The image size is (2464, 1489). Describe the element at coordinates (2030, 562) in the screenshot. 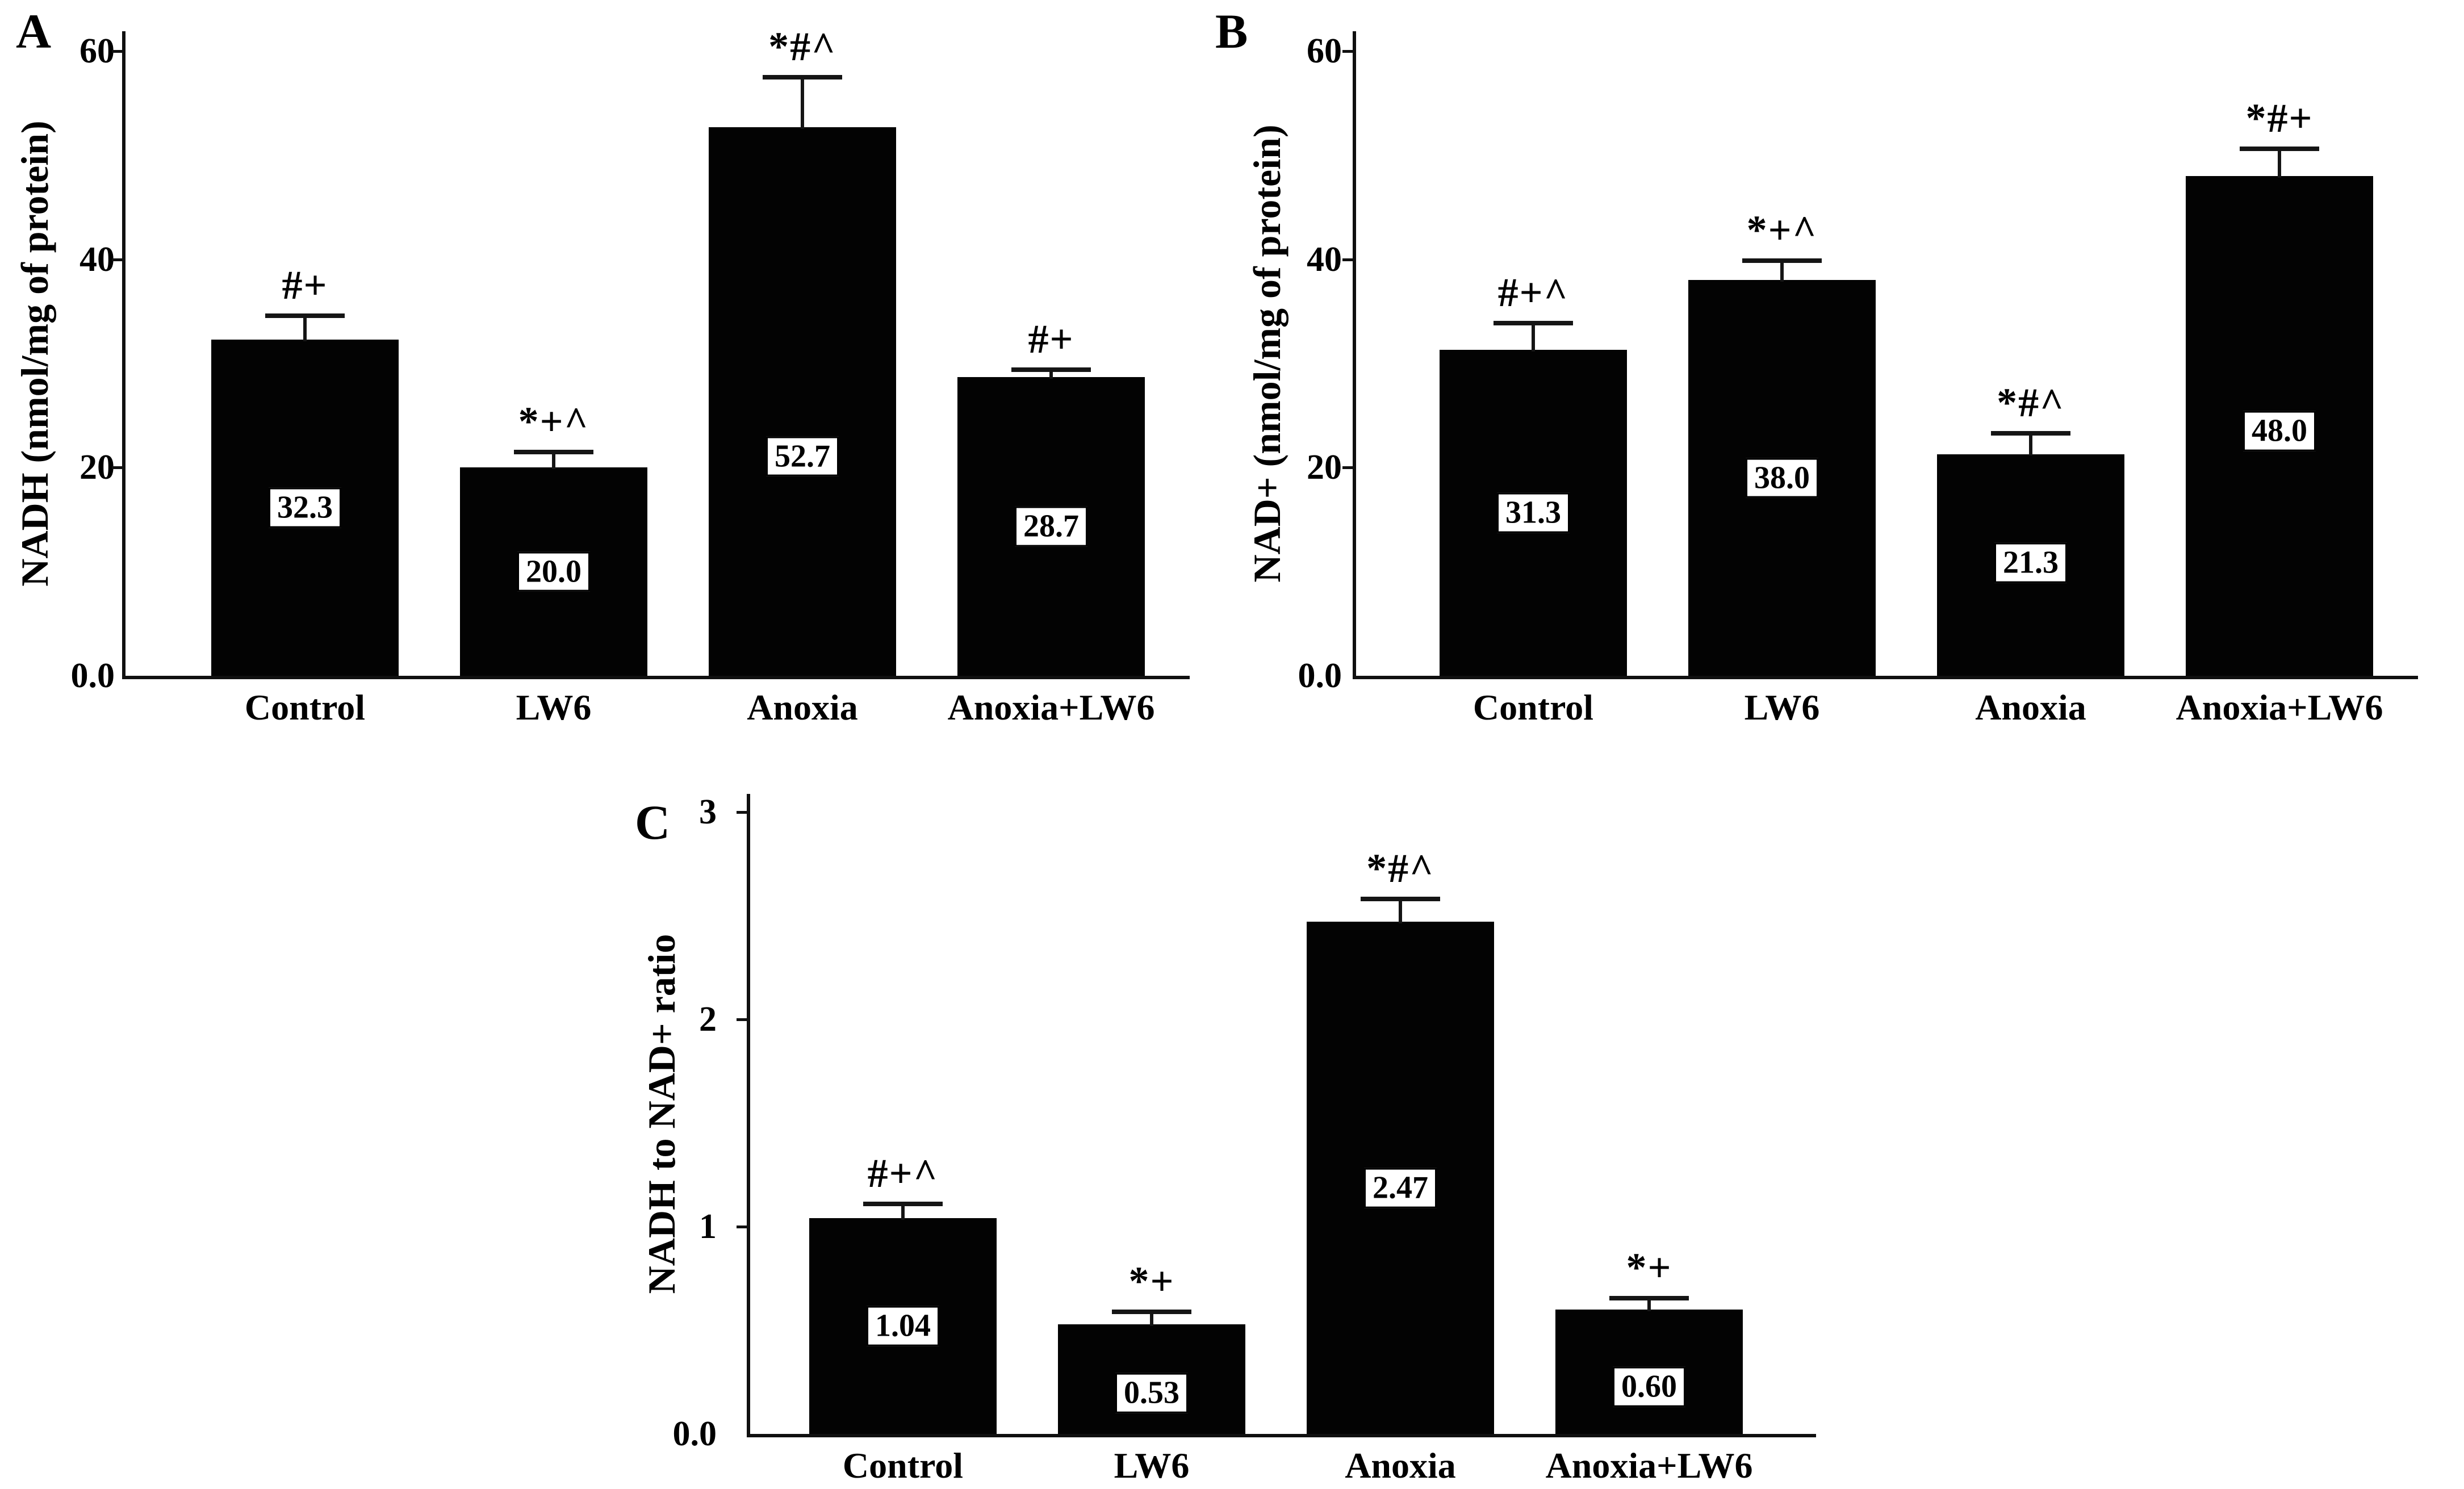

I see `panel-b-bar-value-label-2: 21.3` at that location.